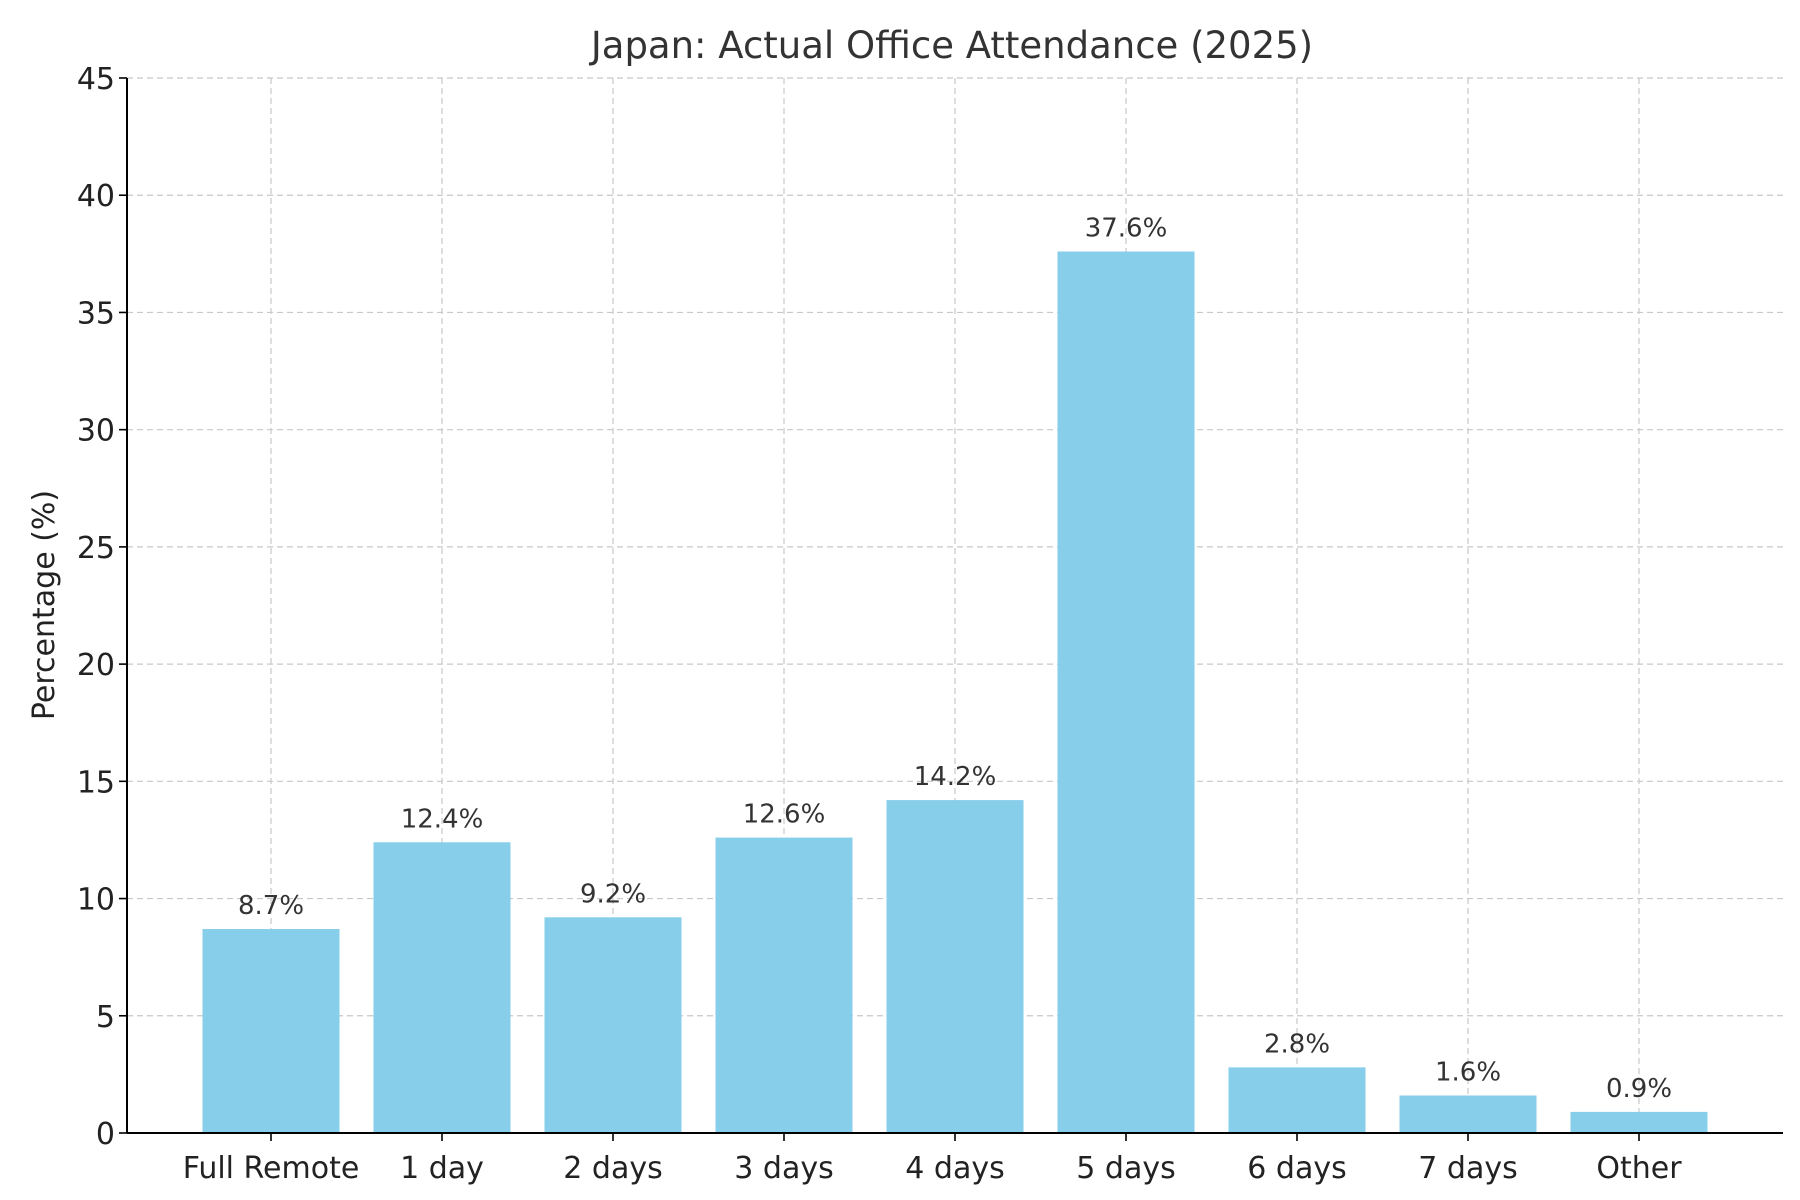  What do you see at coordinates (96, 79) in the screenshot?
I see `y-tick-label: 45` at bounding box center [96, 79].